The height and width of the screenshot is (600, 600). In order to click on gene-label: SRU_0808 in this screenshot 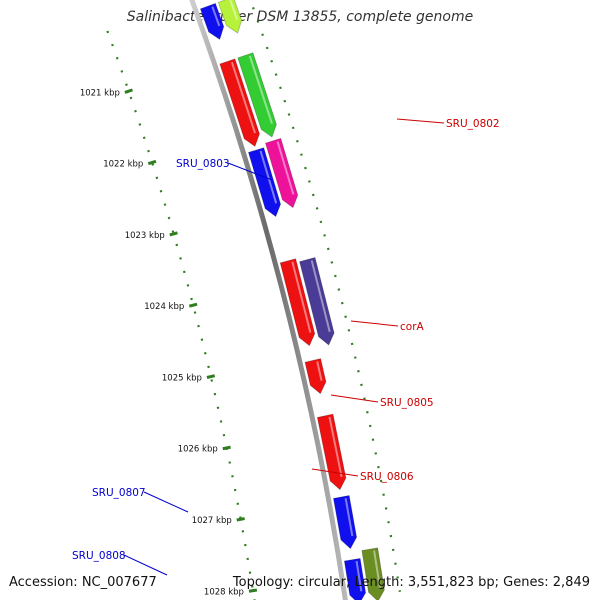, I will do `click(99, 556)`.